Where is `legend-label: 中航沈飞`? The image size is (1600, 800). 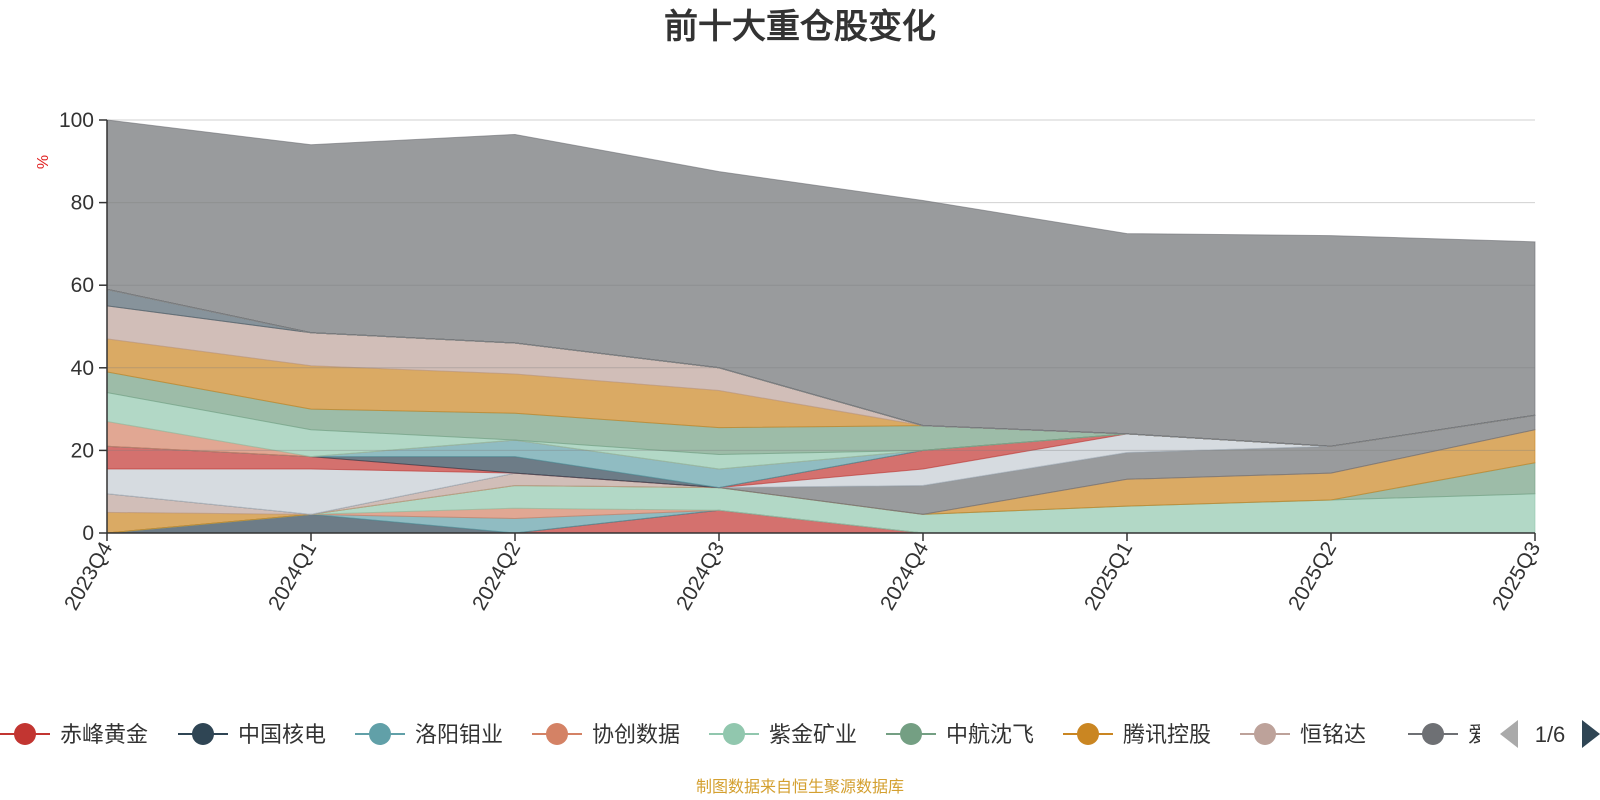
legend-label: 中航沈飞 is located at coordinates (990, 734).